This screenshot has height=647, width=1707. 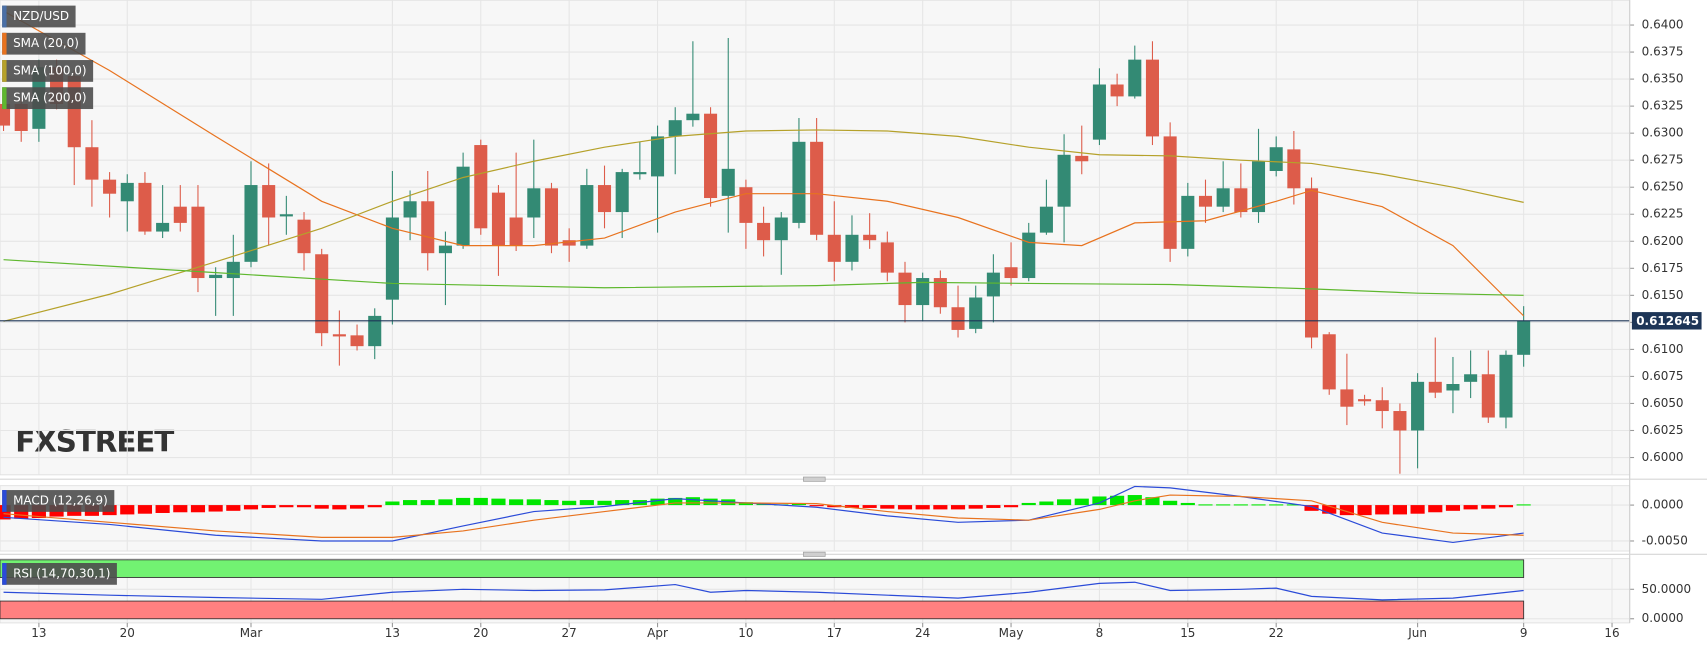 I want to click on x-tick-label: 16, so click(x=1611, y=633).